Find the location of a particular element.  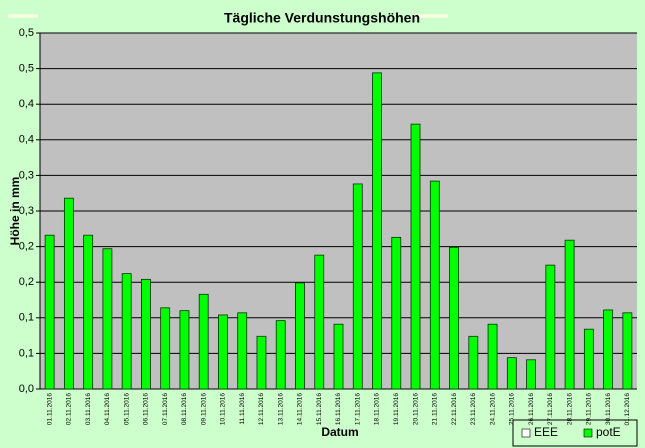

x-tick-label: 25.11.2016 is located at coordinates (512, 409).